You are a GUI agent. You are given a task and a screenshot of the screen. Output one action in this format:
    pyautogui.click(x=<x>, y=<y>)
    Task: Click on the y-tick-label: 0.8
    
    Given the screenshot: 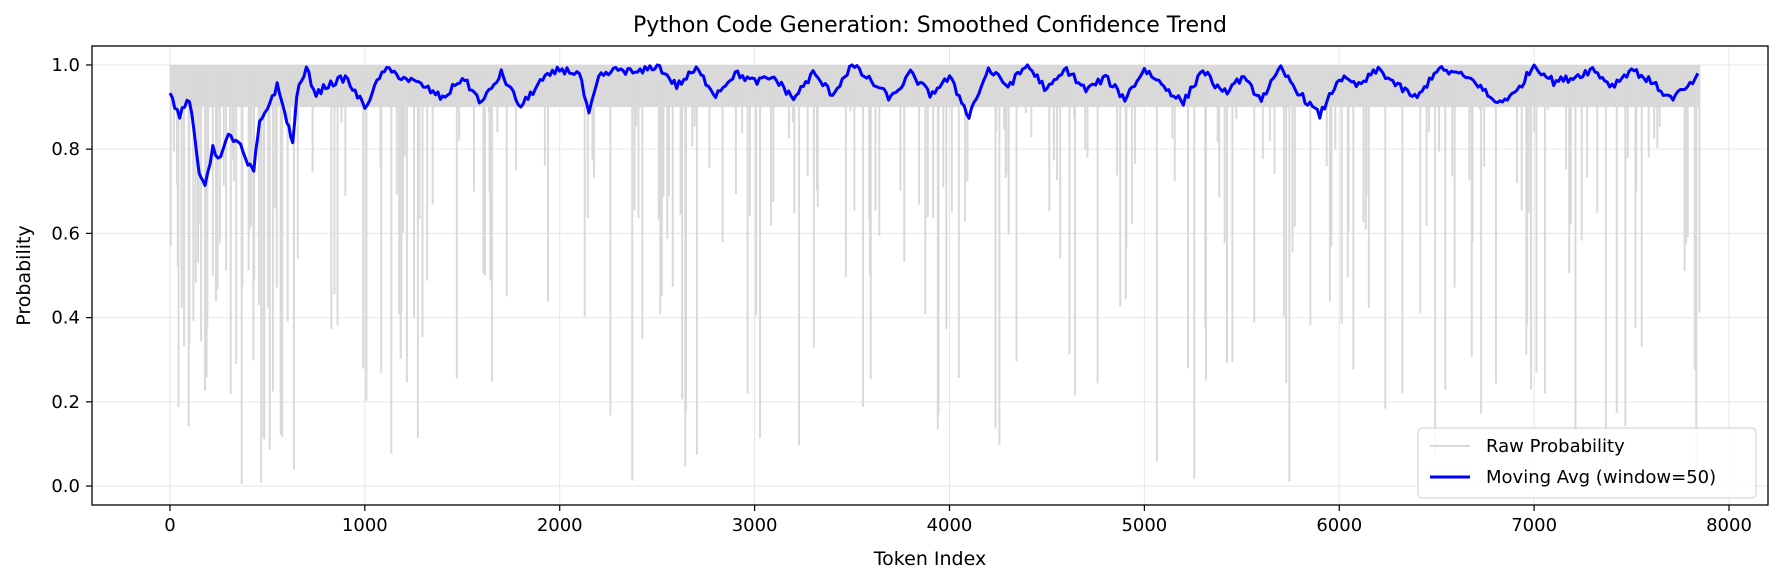 What is the action you would take?
    pyautogui.click(x=65, y=149)
    